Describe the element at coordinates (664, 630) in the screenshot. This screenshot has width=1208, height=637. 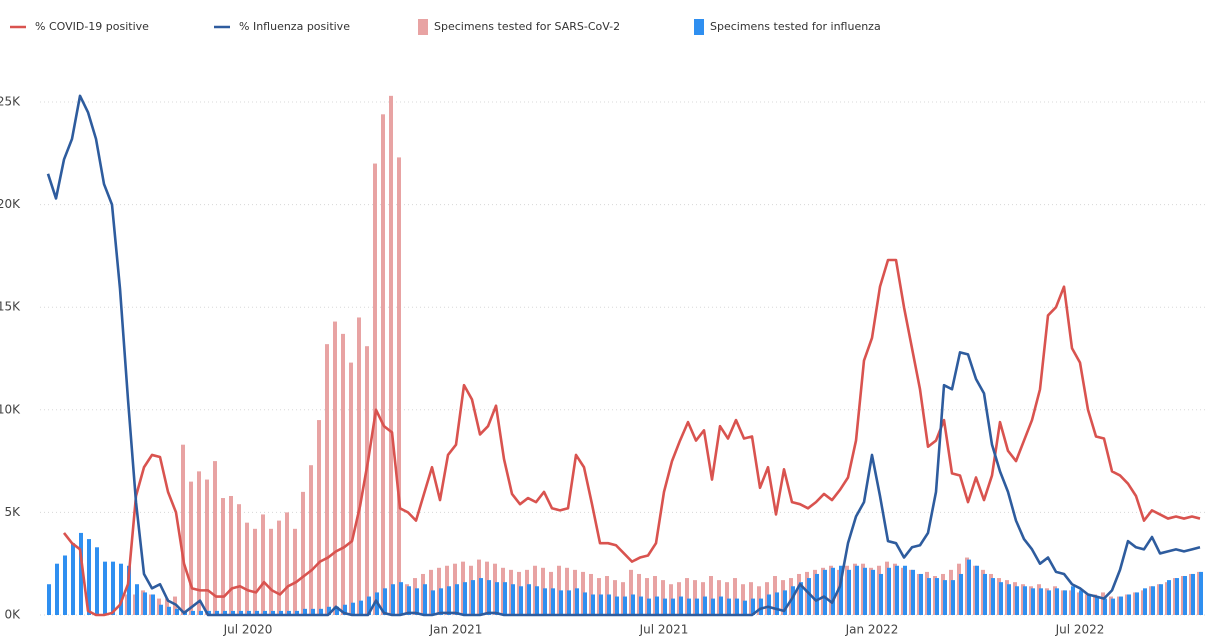
I see `x-tick-label: Jul 2021` at that location.